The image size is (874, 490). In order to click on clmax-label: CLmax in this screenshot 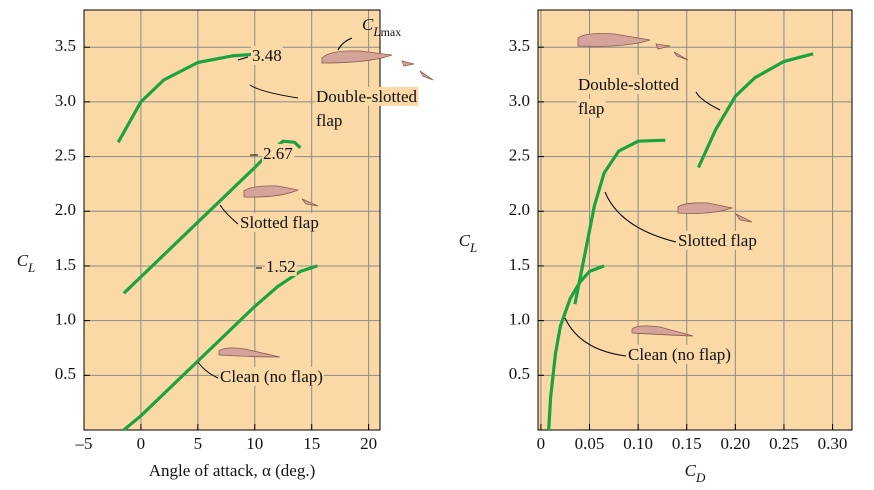, I will do `click(381, 27)`.